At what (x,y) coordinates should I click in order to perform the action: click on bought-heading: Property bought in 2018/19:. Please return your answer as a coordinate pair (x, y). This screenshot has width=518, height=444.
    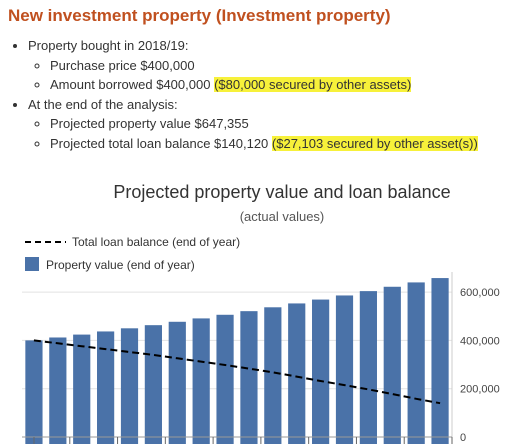
    Looking at the image, I should click on (108, 45).